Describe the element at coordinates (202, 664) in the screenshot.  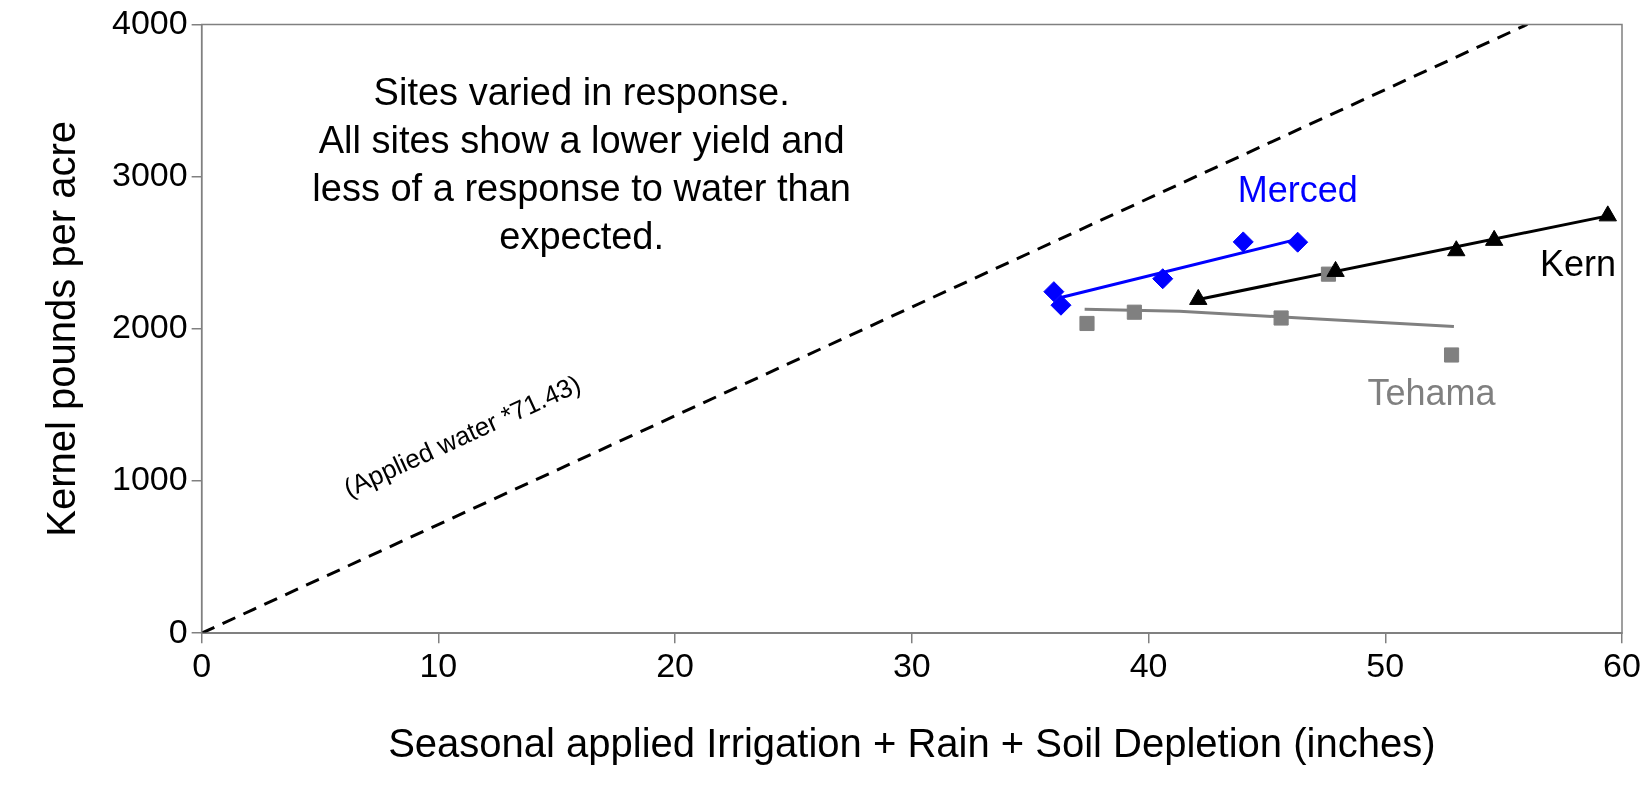
I see `x-tick-label: 0` at that location.